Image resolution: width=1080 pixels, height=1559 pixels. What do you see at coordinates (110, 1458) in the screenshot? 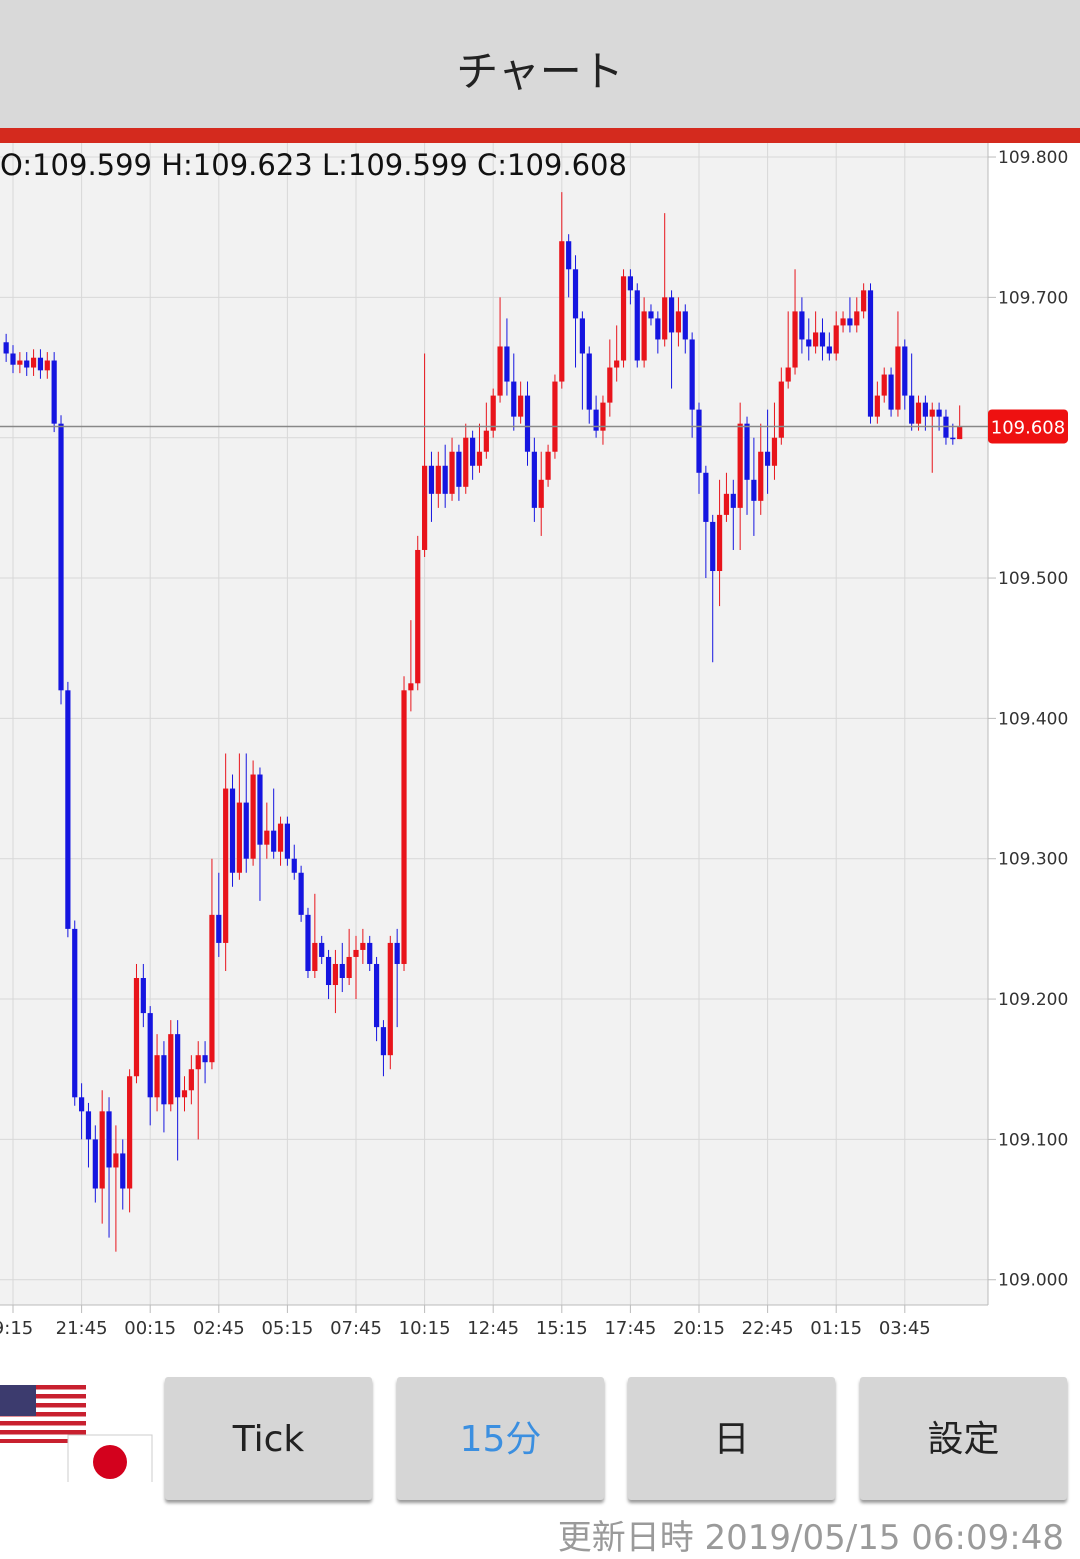
I see `jp-flag` at bounding box center [110, 1458].